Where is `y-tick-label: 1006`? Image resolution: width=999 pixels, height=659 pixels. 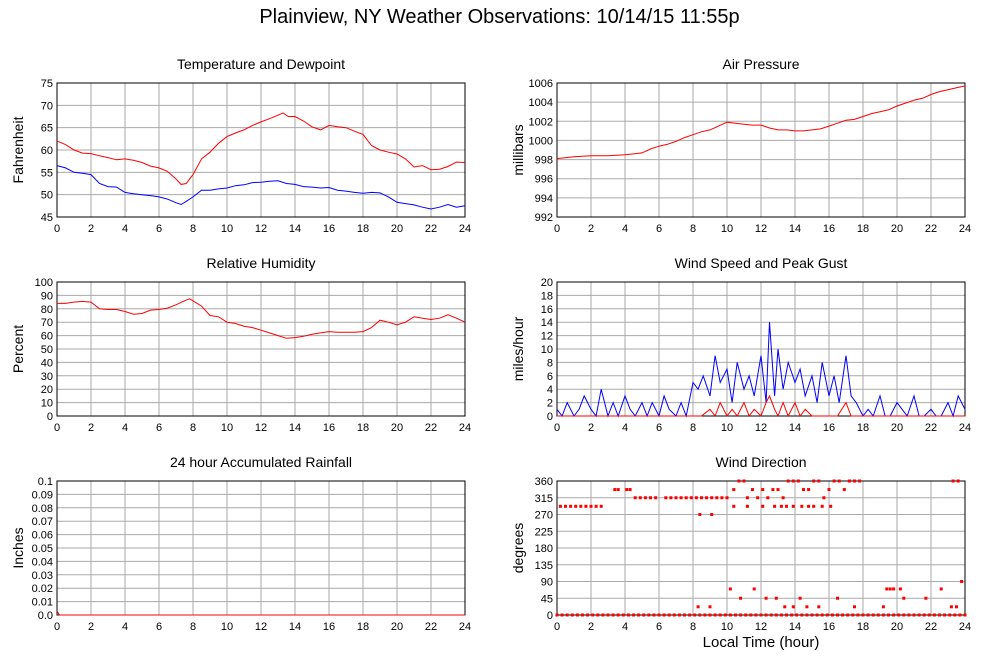 y-tick-label: 1006 is located at coordinates (541, 84).